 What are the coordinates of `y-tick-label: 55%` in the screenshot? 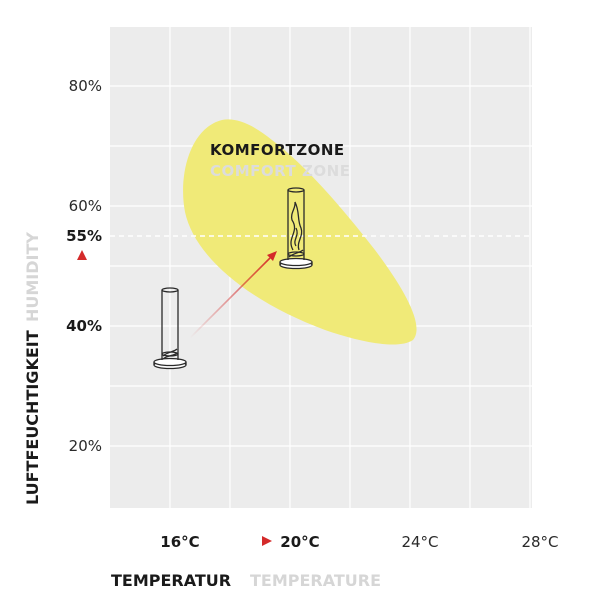 It's located at (84, 236).